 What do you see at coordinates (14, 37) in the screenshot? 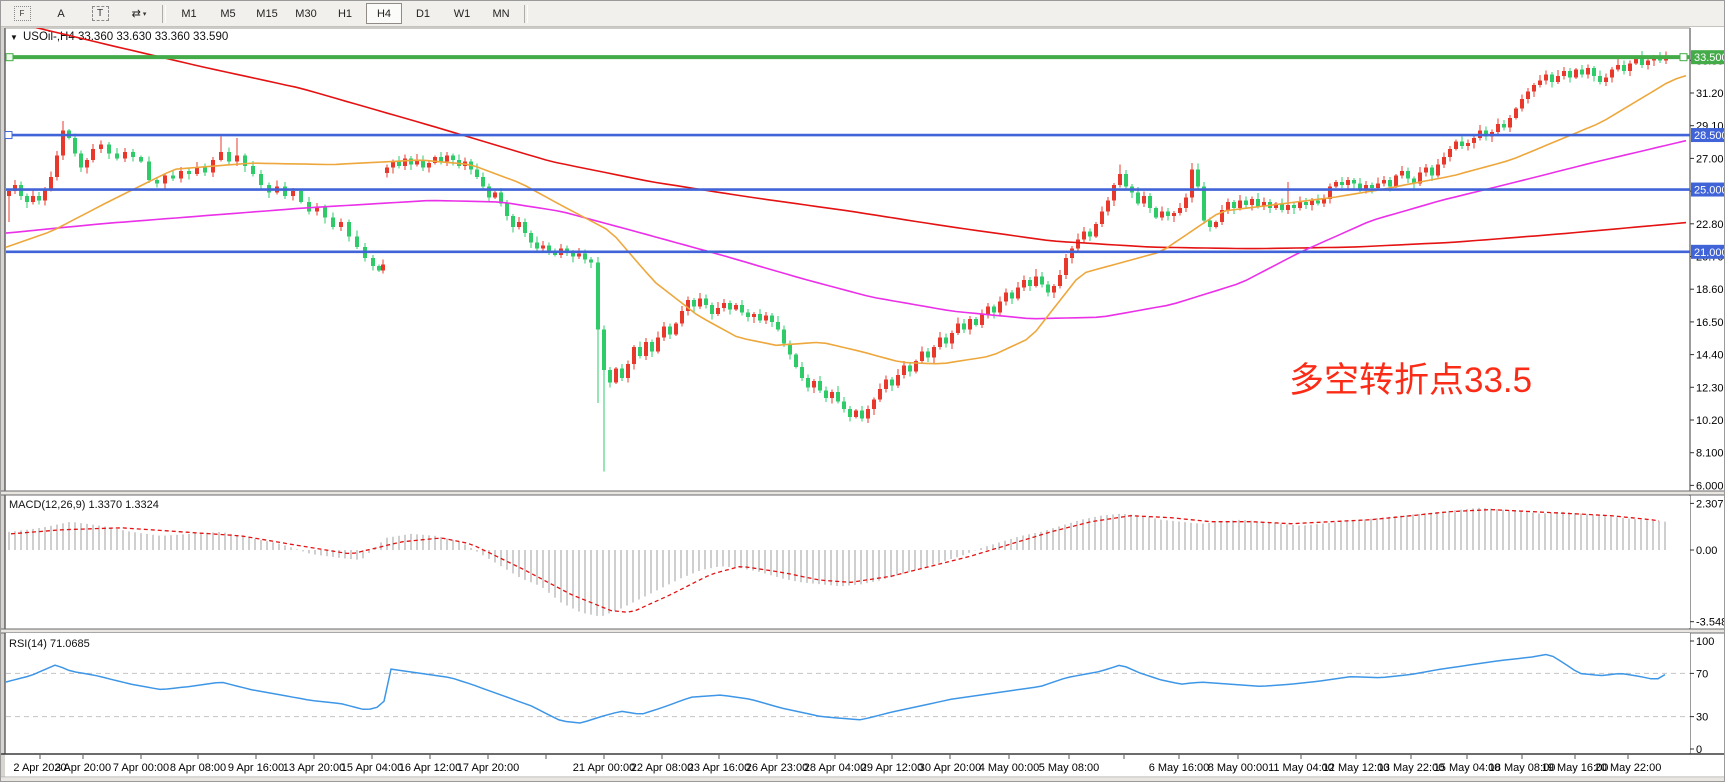
I see `collapse-arrow-icon: ▼` at bounding box center [14, 37].